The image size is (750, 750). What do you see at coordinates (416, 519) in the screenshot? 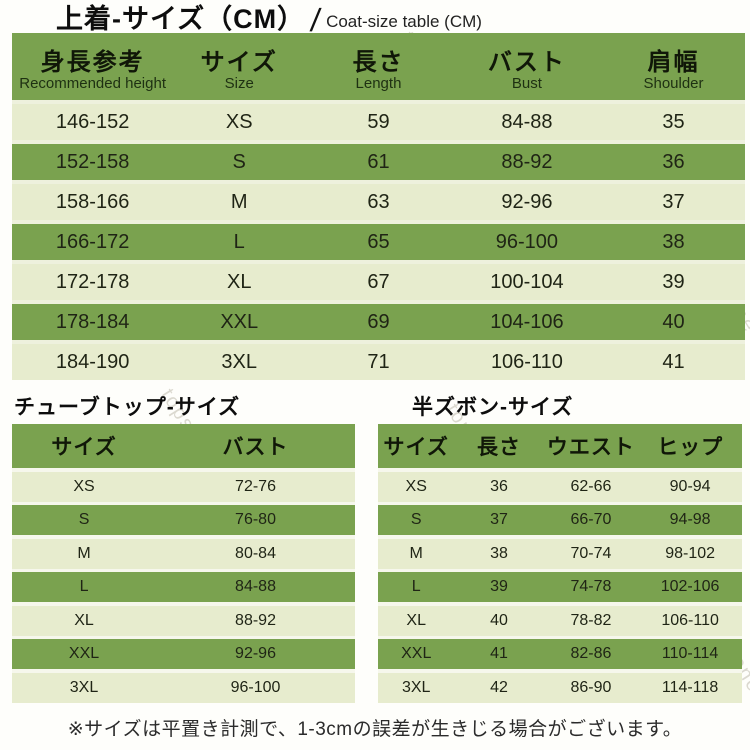
I see `table-cell: S` at bounding box center [416, 519].